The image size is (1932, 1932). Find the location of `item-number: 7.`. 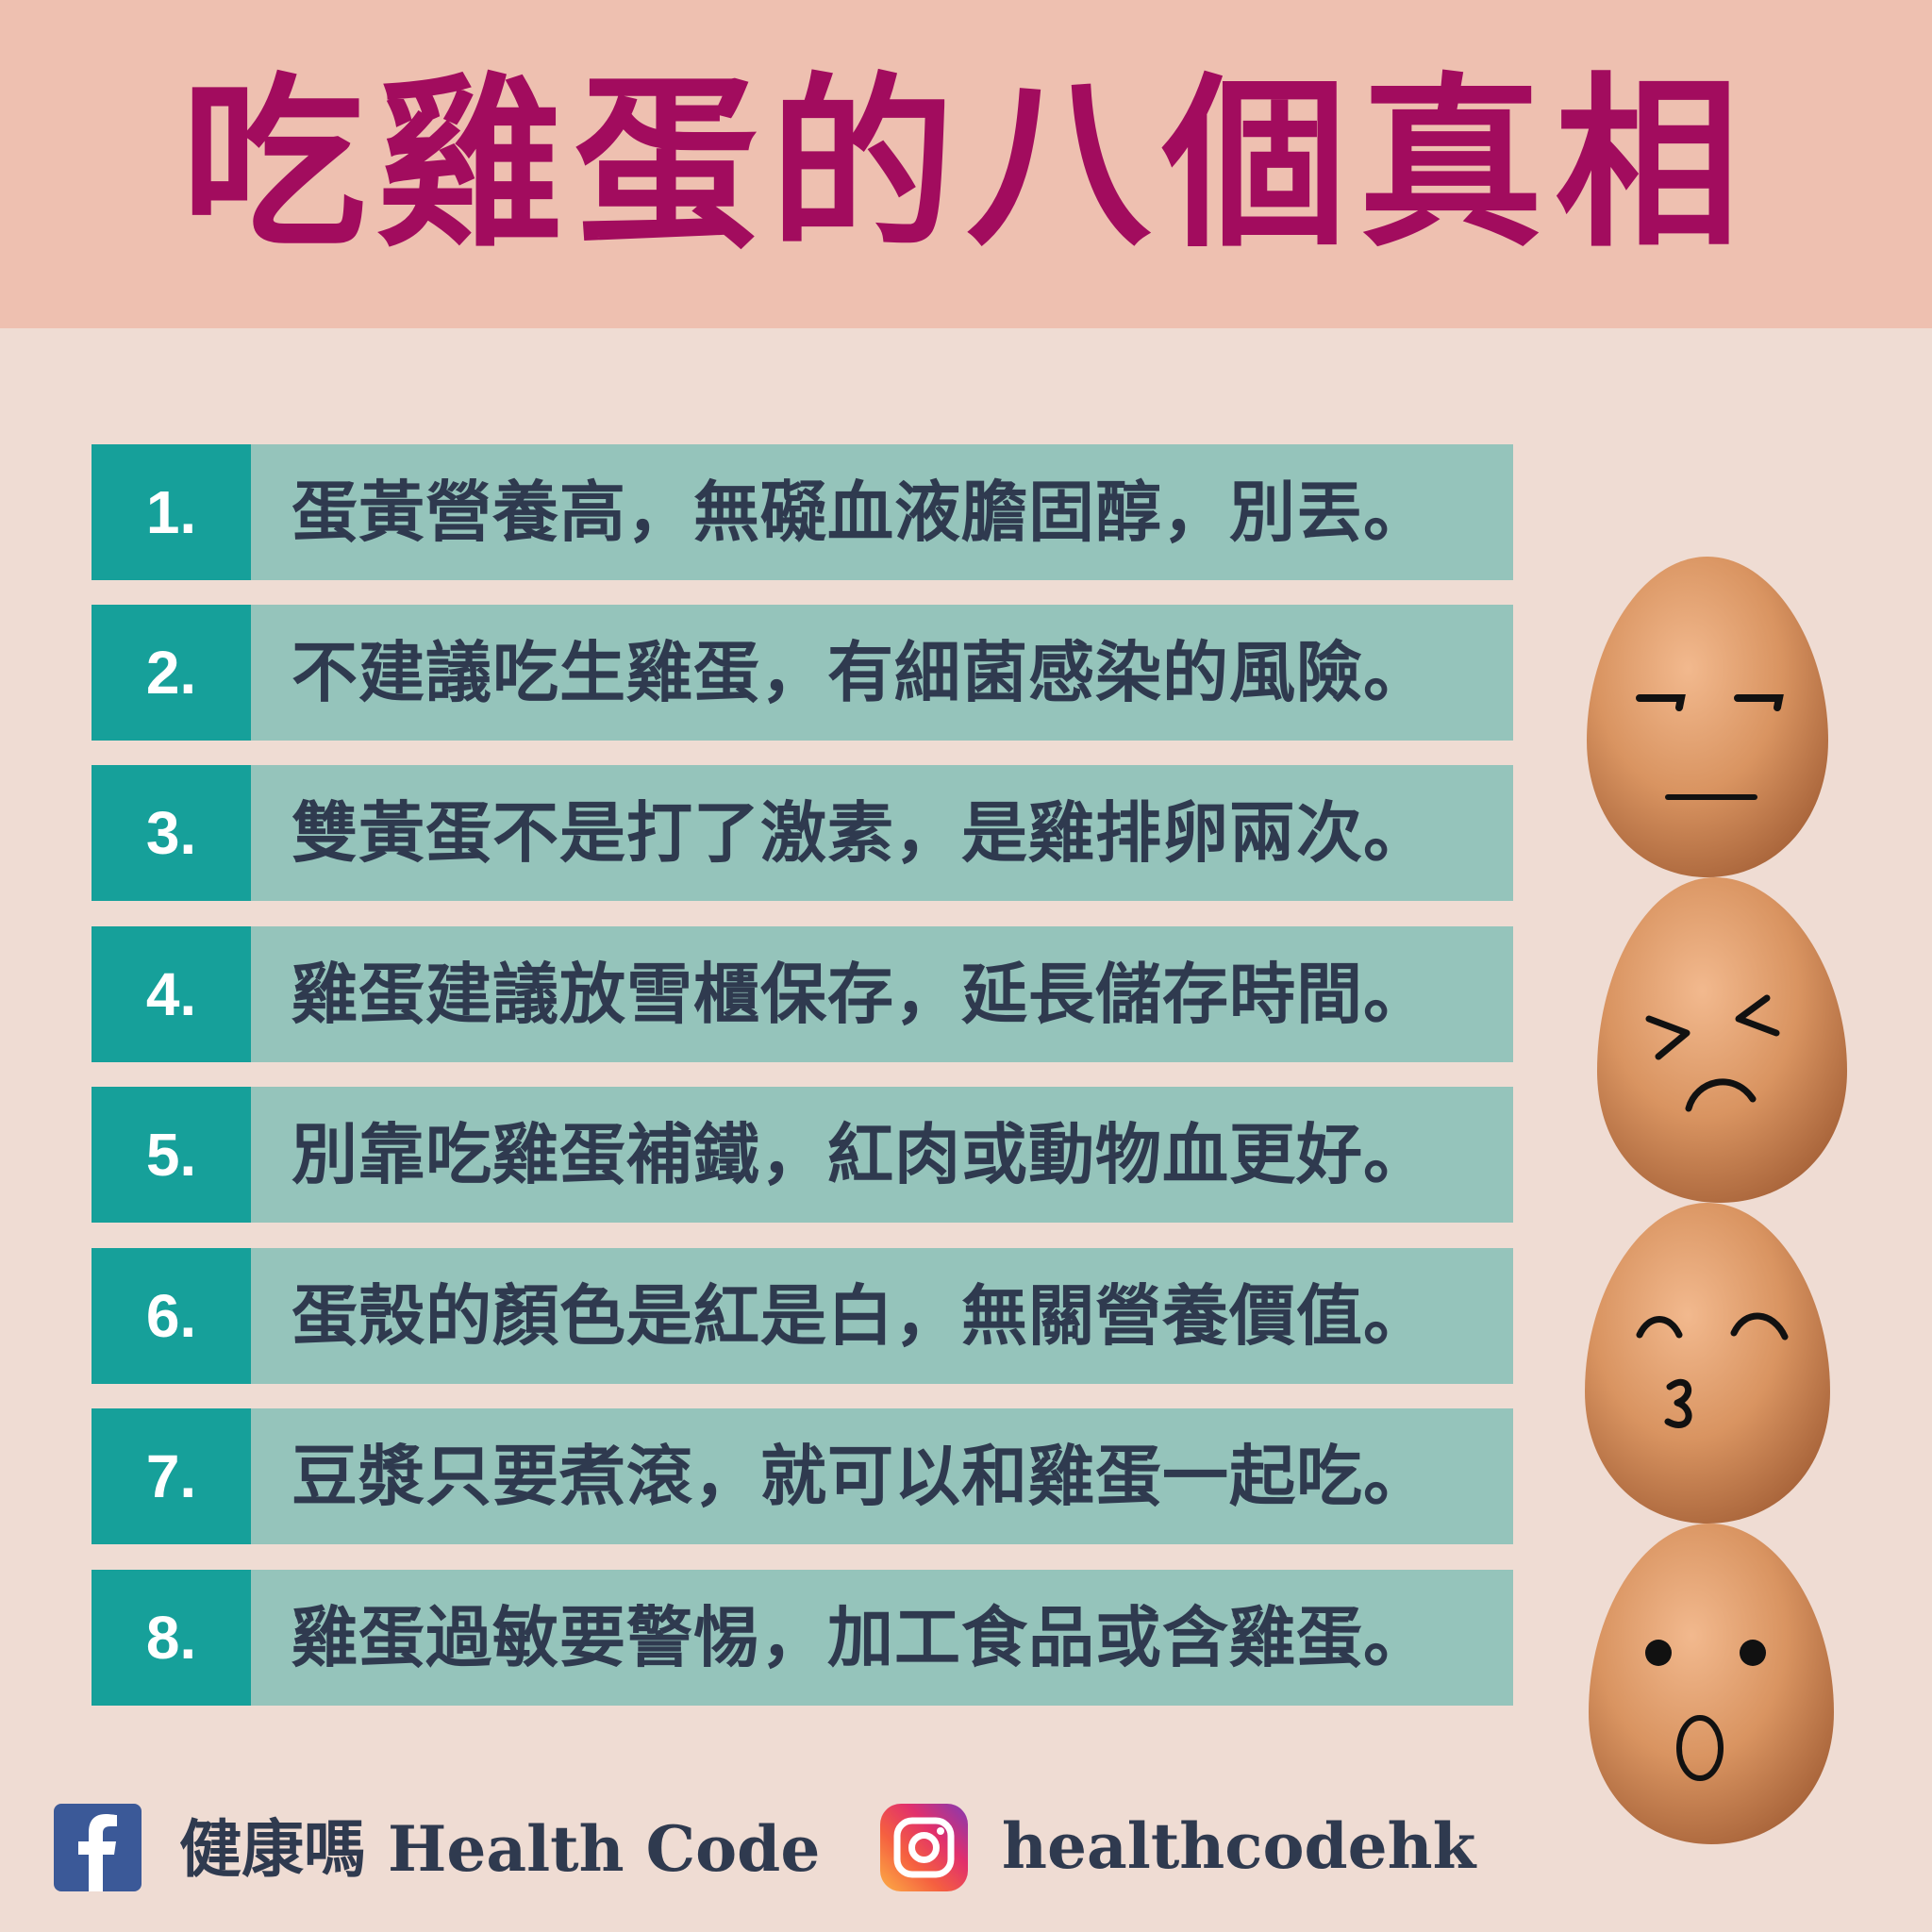

item-number: 7. is located at coordinates (171, 1476).